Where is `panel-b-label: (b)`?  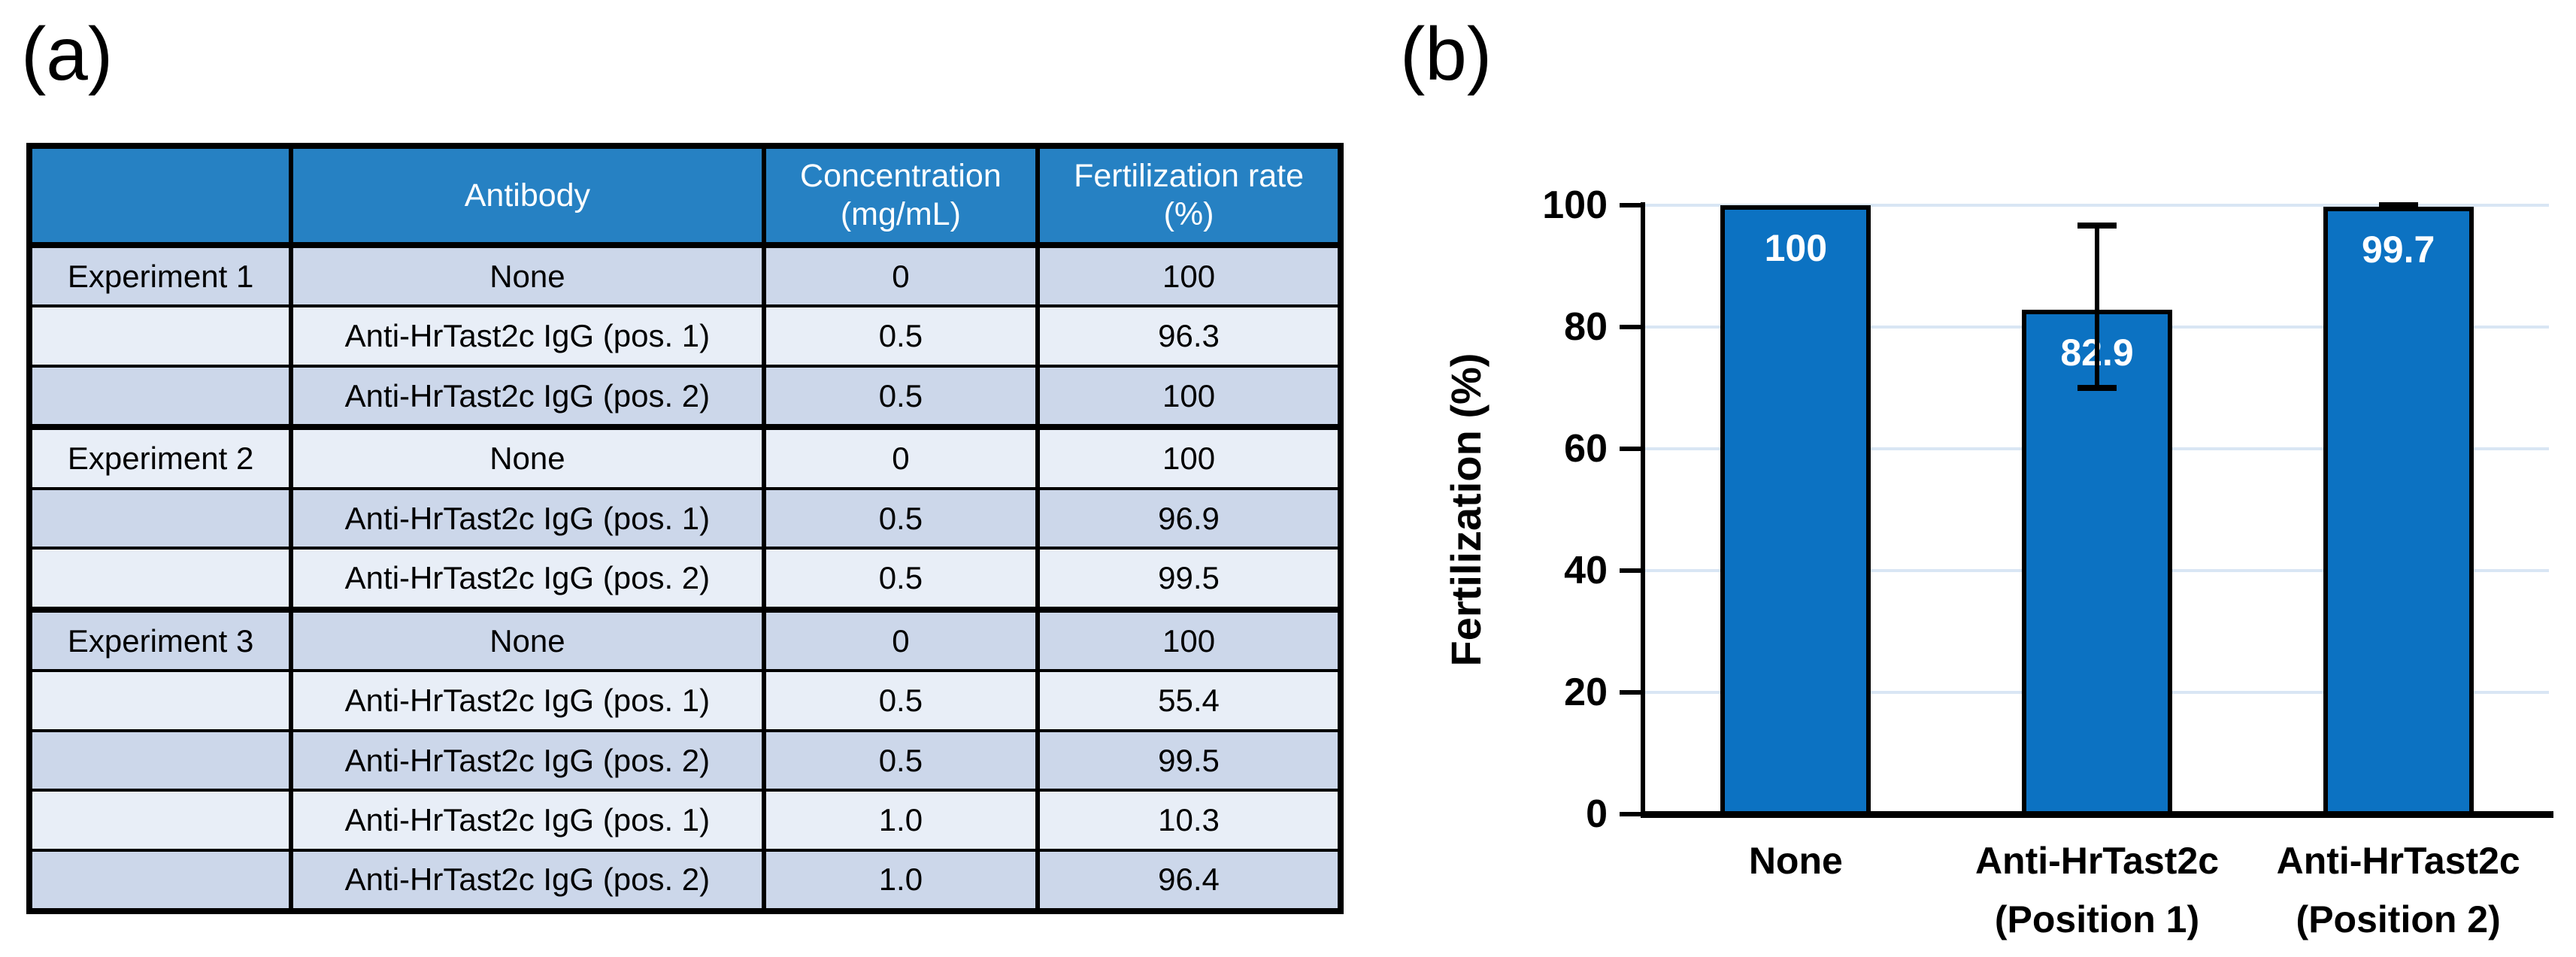
panel-b-label: (b) is located at coordinates (1446, 54).